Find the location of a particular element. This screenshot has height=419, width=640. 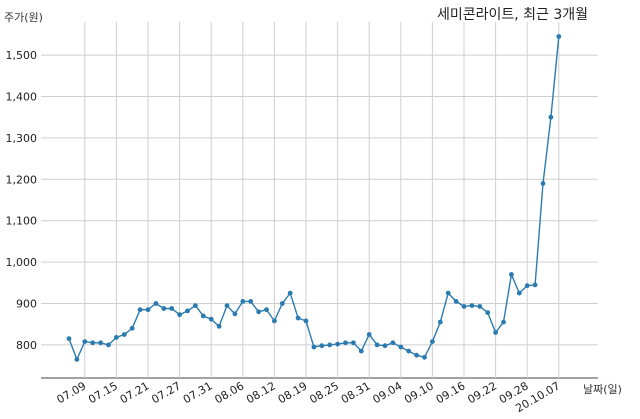

x-tick-label: 09.04 is located at coordinates (388, 392).